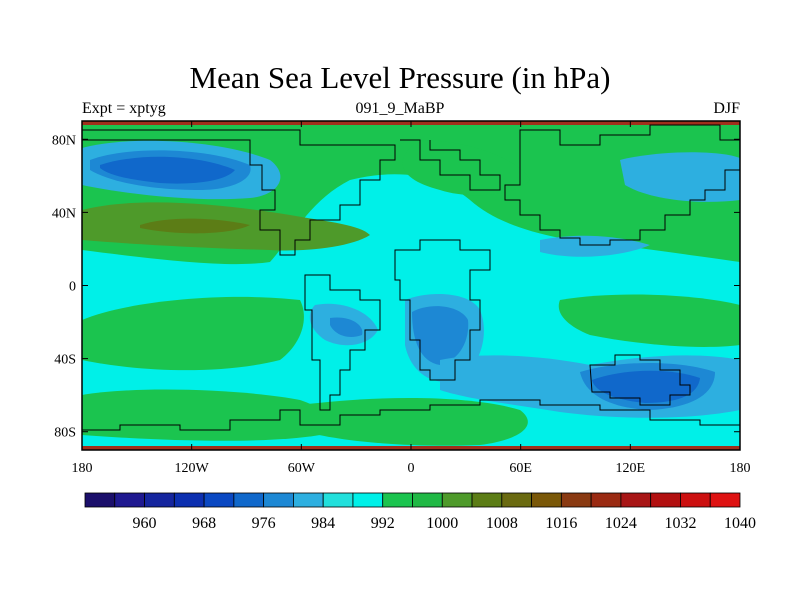 This screenshot has height=600, width=800. What do you see at coordinates (64, 140) in the screenshot?
I see `y-tick-label: 80N` at bounding box center [64, 140].